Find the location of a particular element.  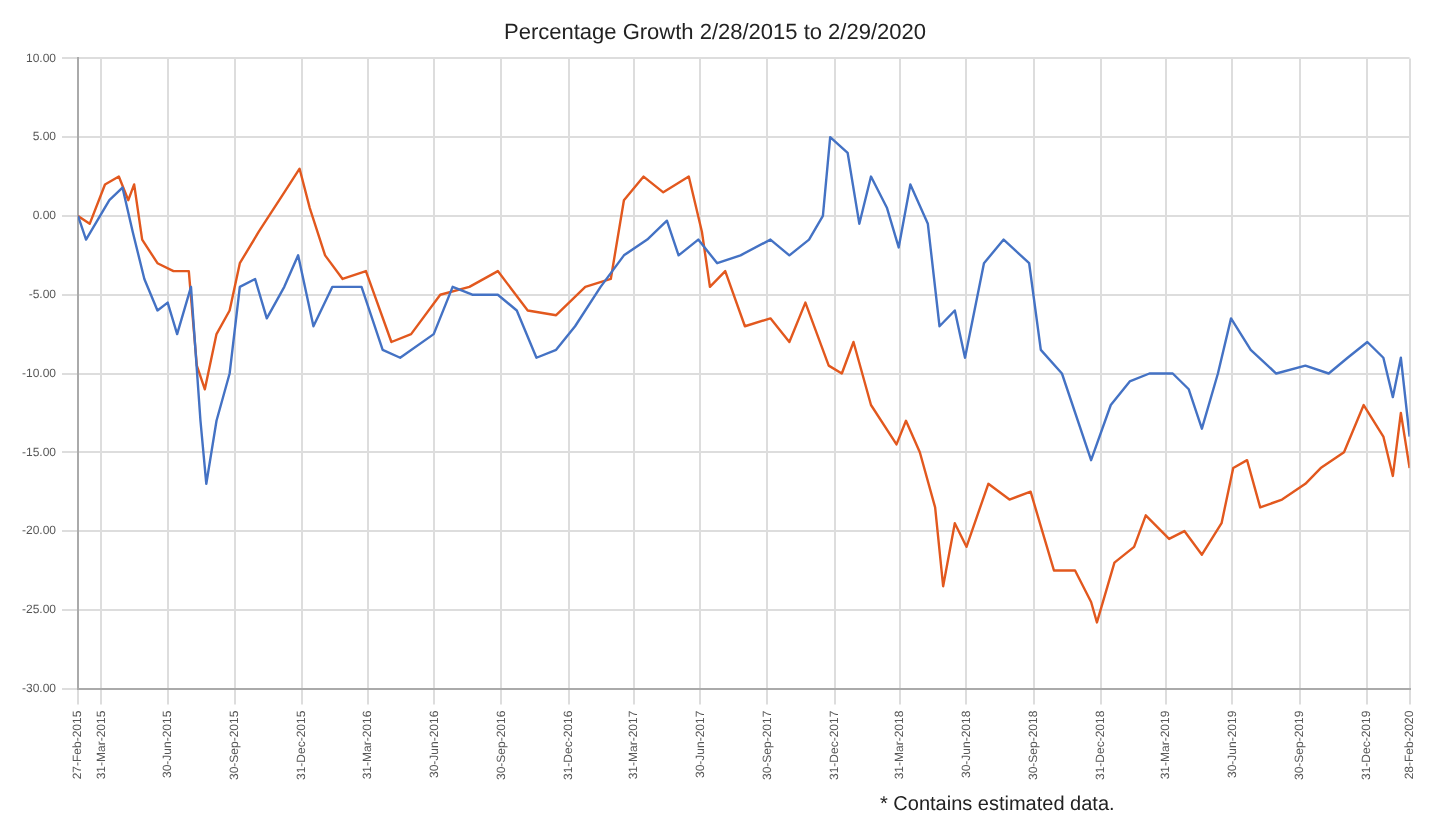

chart-title: Percentage Growth 2/28/2015 to 2/29/2020 is located at coordinates (715, 33).